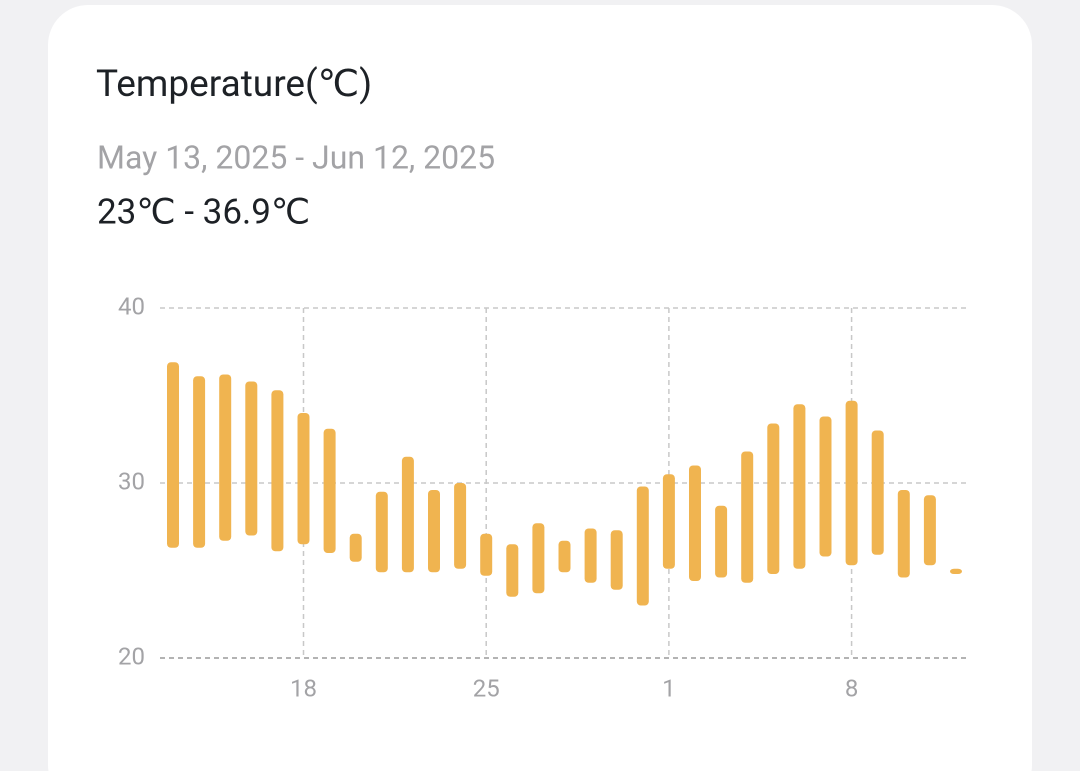 This screenshot has height=771, width=1080. Describe the element at coordinates (131, 656) in the screenshot. I see `y-tick-label: 20` at that location.